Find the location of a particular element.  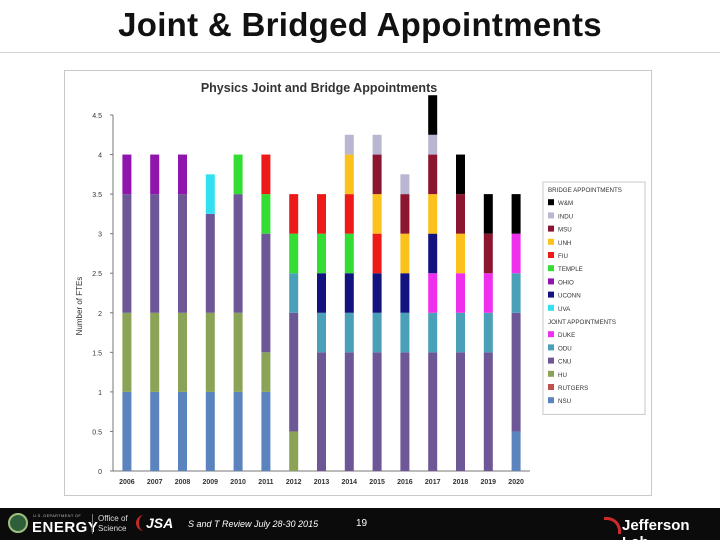

legend-item-label: UVA is located at coordinates (564, 309).